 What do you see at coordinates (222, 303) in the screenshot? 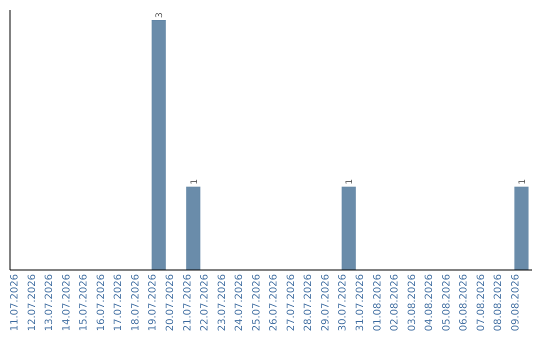
I see `x-tick-label: 23.07.2026` at bounding box center [222, 303].